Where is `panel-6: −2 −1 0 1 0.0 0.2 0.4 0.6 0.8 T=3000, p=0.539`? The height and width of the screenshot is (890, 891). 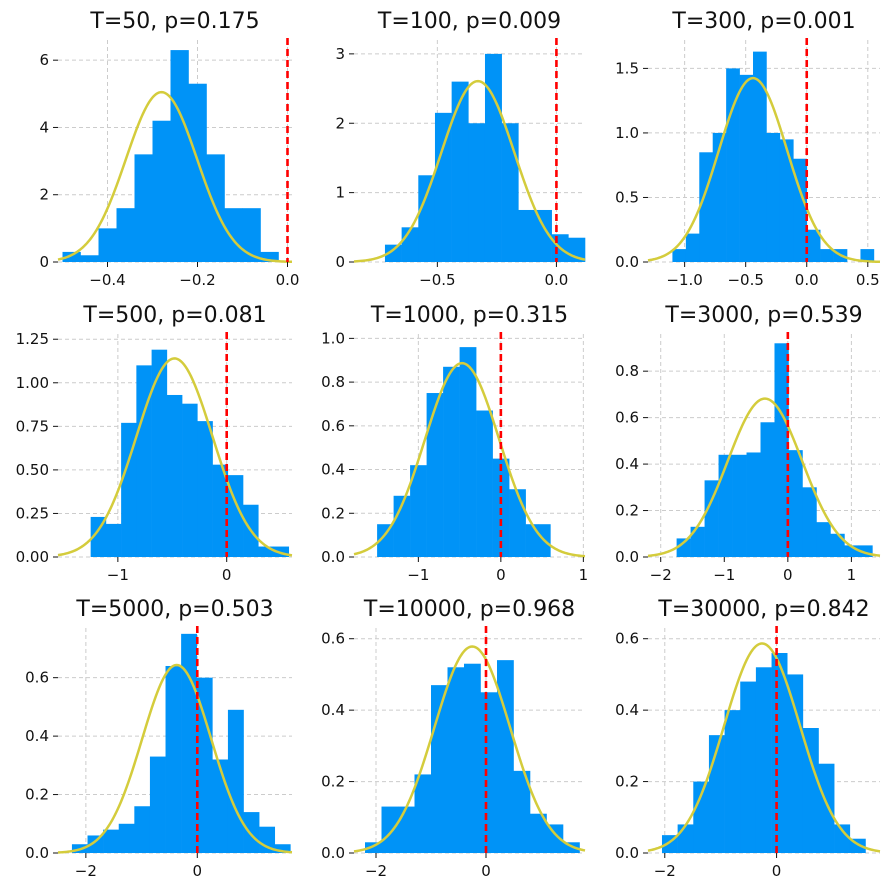 panel-6: −2 −1 0 1 0.0 0.2 0.4 0.6 0.8 T=3000, p=0.539 is located at coordinates (748, 443).